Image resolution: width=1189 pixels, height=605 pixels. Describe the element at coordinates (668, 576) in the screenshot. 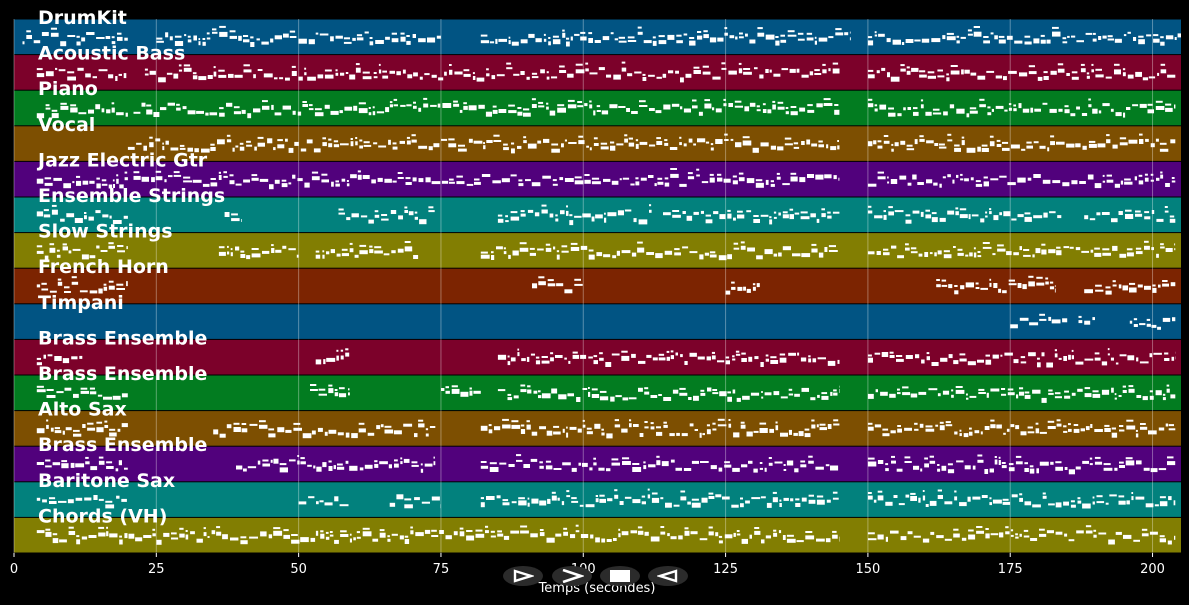

I see `rewind-button` at that location.